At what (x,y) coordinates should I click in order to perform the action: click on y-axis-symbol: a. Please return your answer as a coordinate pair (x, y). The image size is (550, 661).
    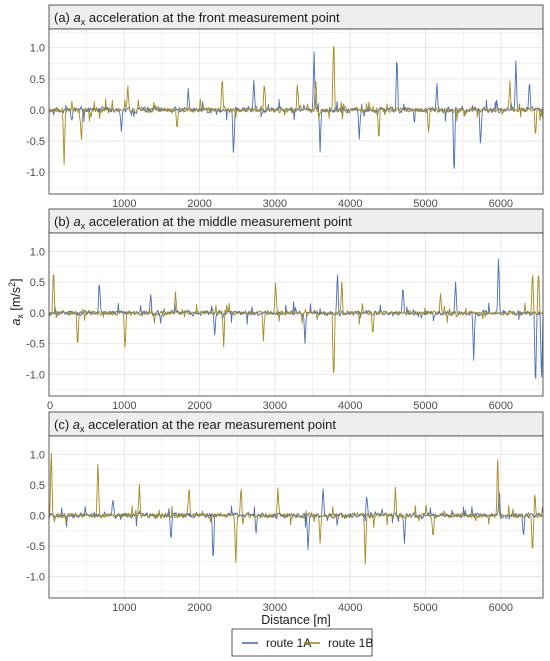
    Looking at the image, I should click on (16, 322).